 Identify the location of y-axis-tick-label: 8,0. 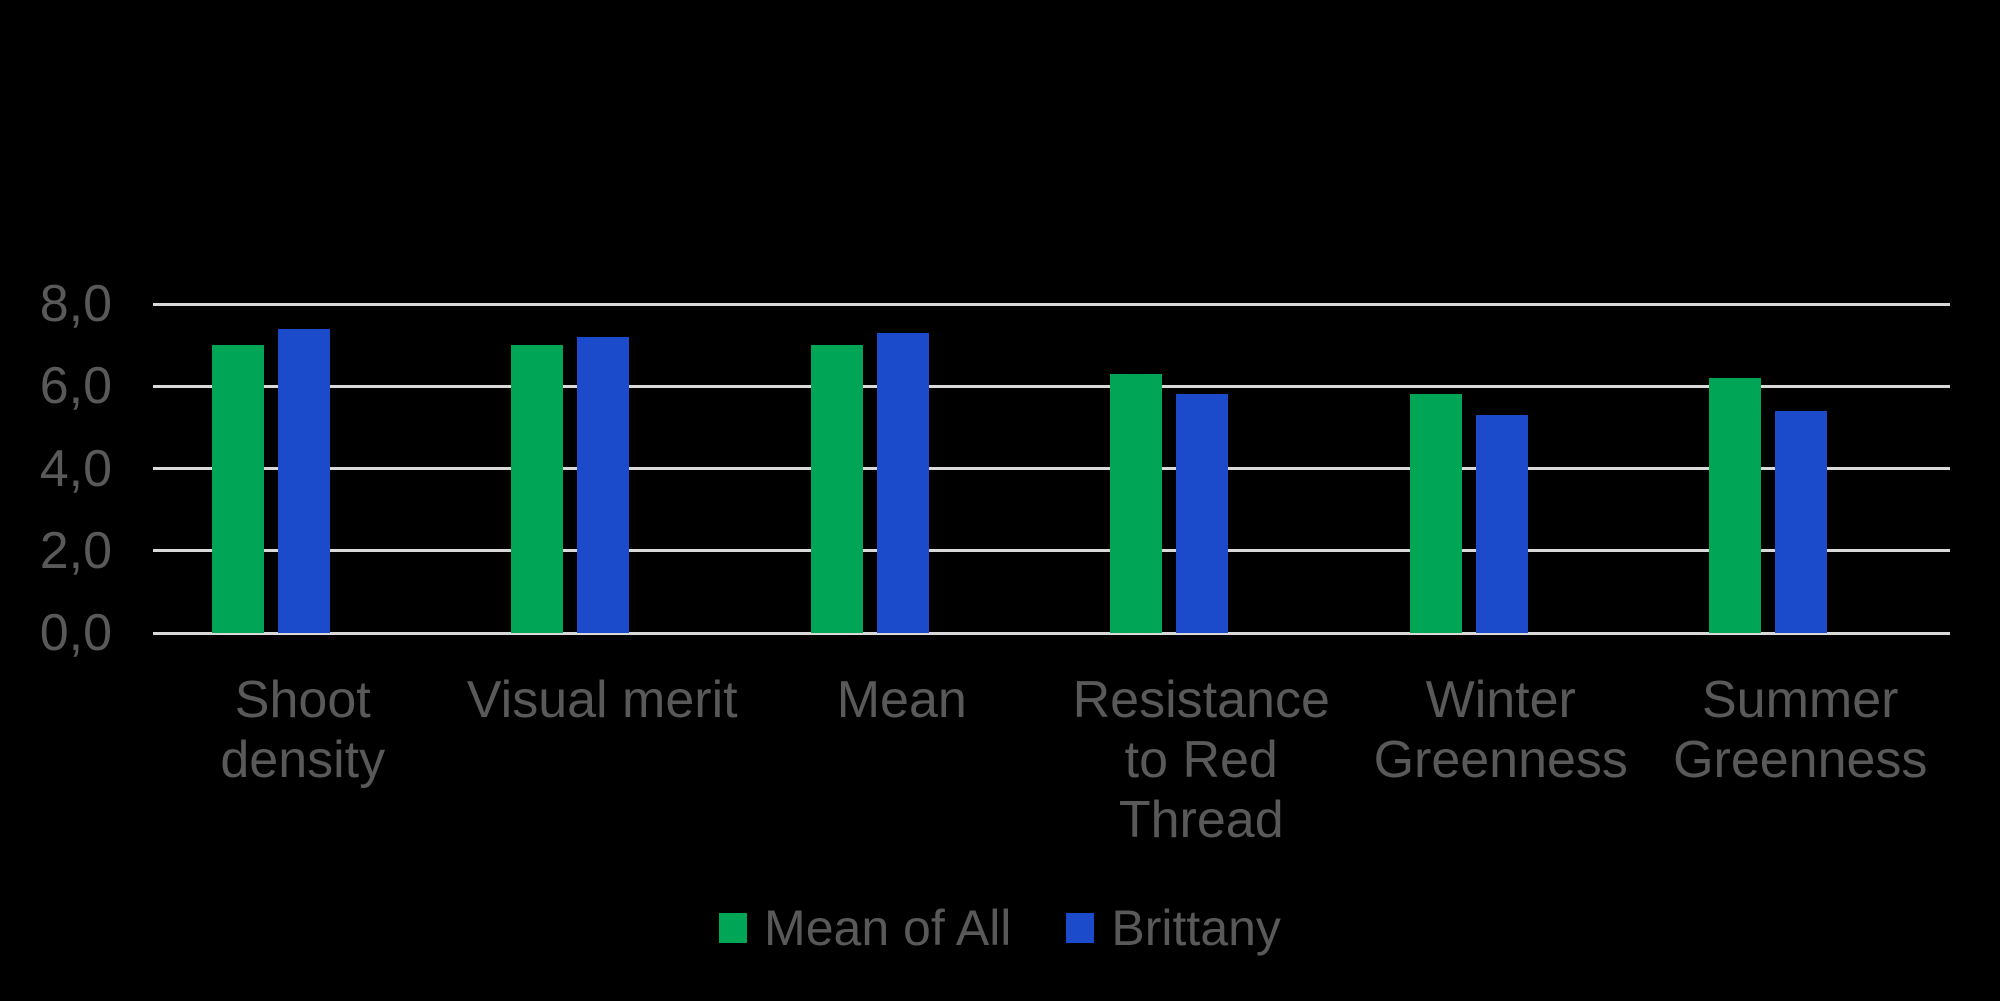
(75, 304).